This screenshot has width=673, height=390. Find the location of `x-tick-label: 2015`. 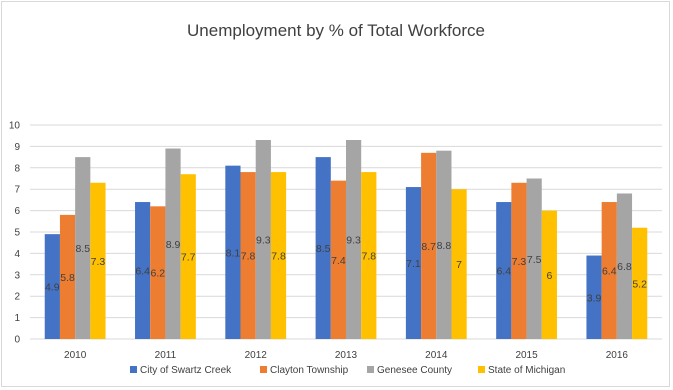

x-tick-label: 2015 is located at coordinates (526, 355).